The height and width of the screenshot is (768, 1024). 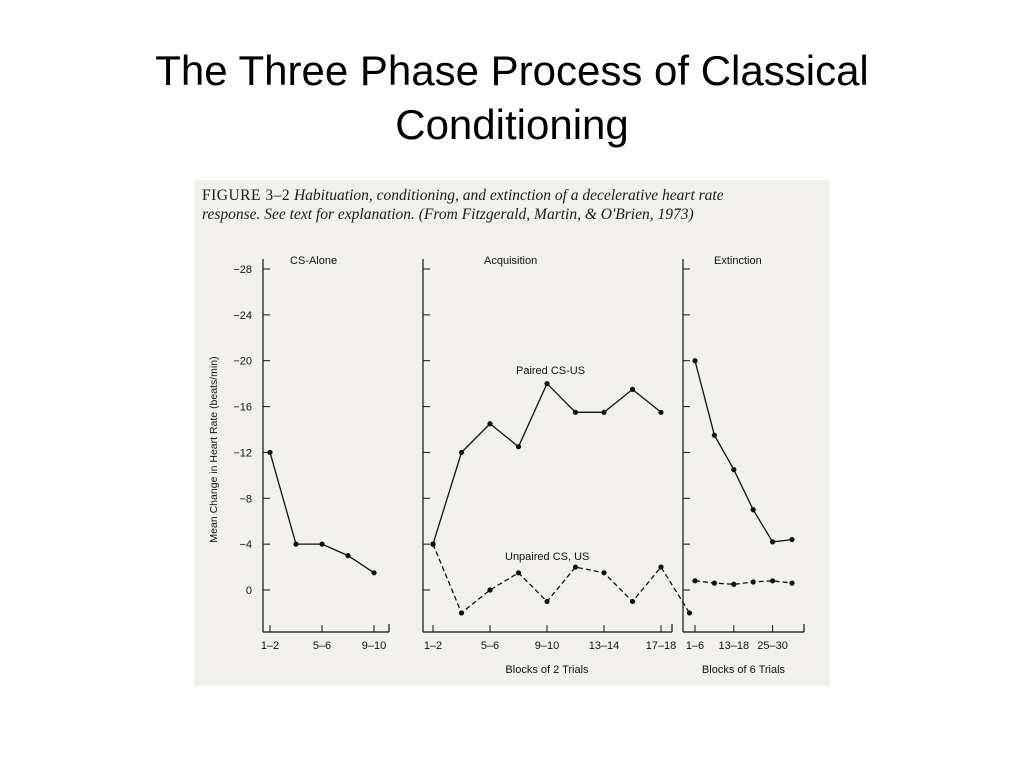 What do you see at coordinates (734, 646) in the screenshot?
I see `x-tick-label: 13–18` at bounding box center [734, 646].